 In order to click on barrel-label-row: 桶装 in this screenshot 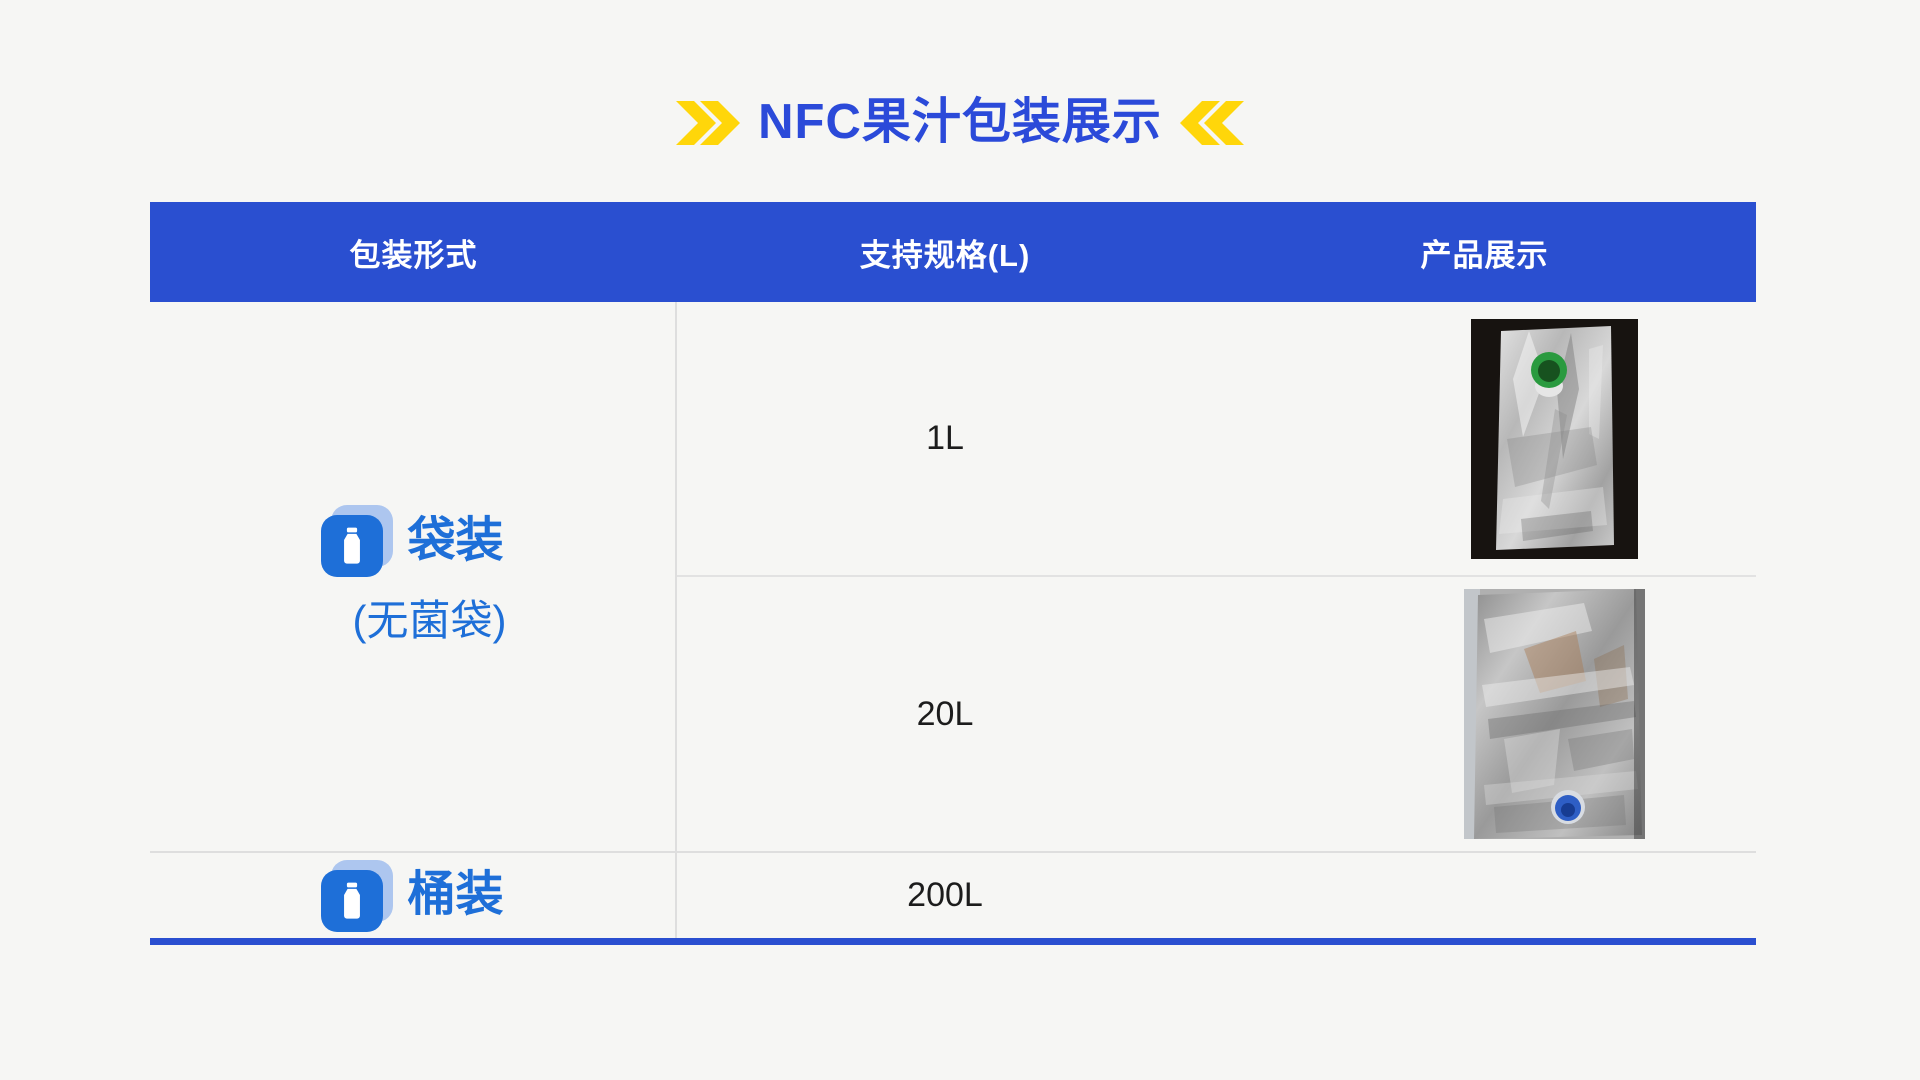, I will do `click(412, 895)`.